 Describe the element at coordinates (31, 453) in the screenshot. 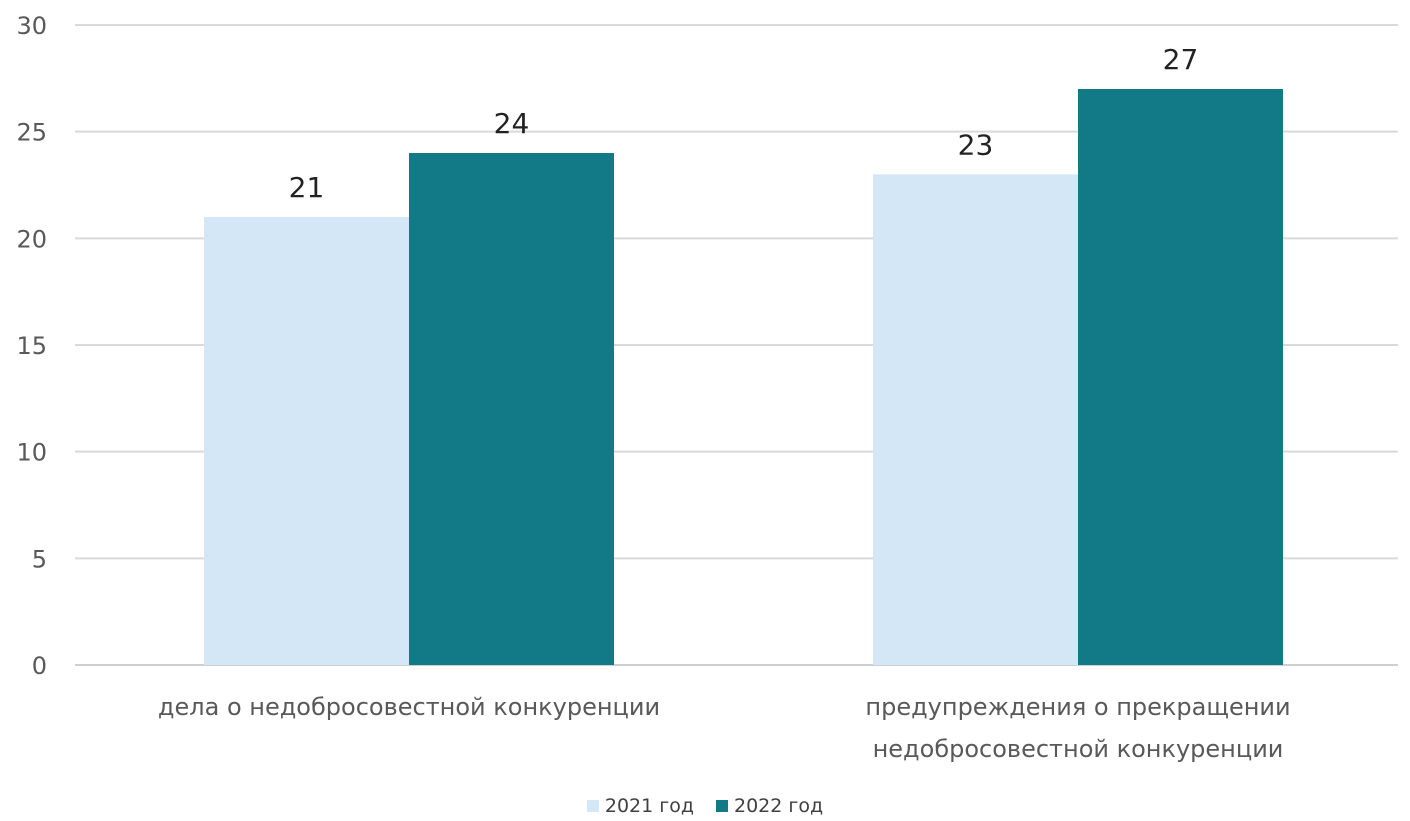

I see `y-tick-label: 10` at that location.